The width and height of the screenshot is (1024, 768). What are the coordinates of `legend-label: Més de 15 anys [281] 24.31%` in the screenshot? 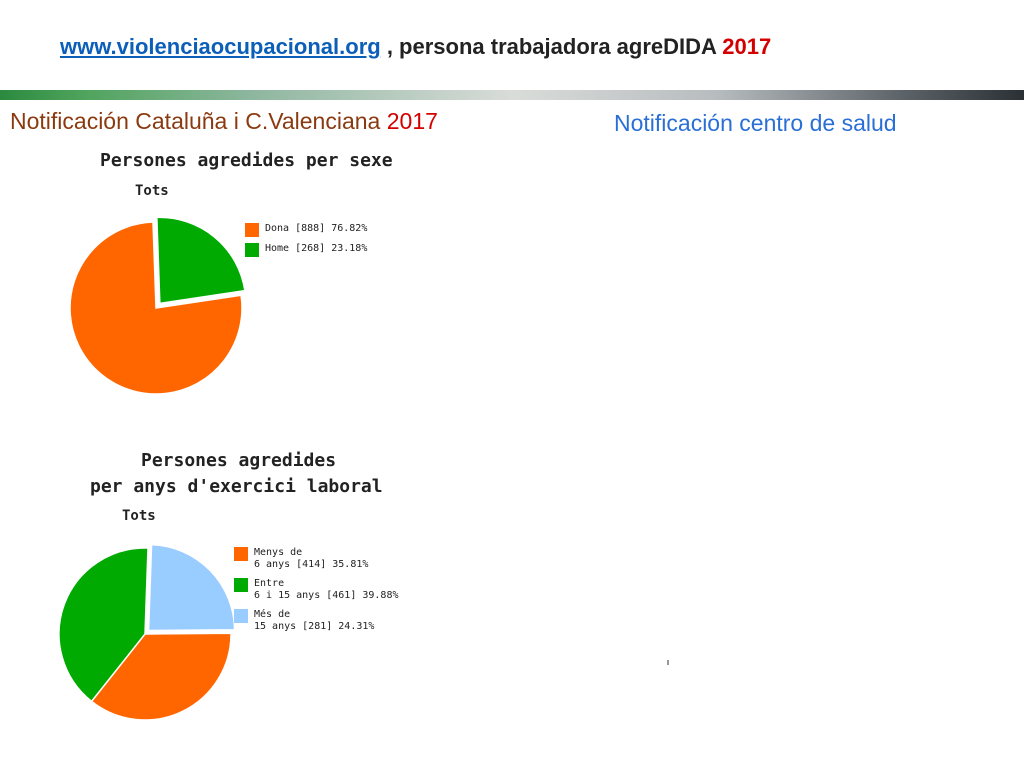 It's located at (314, 620).